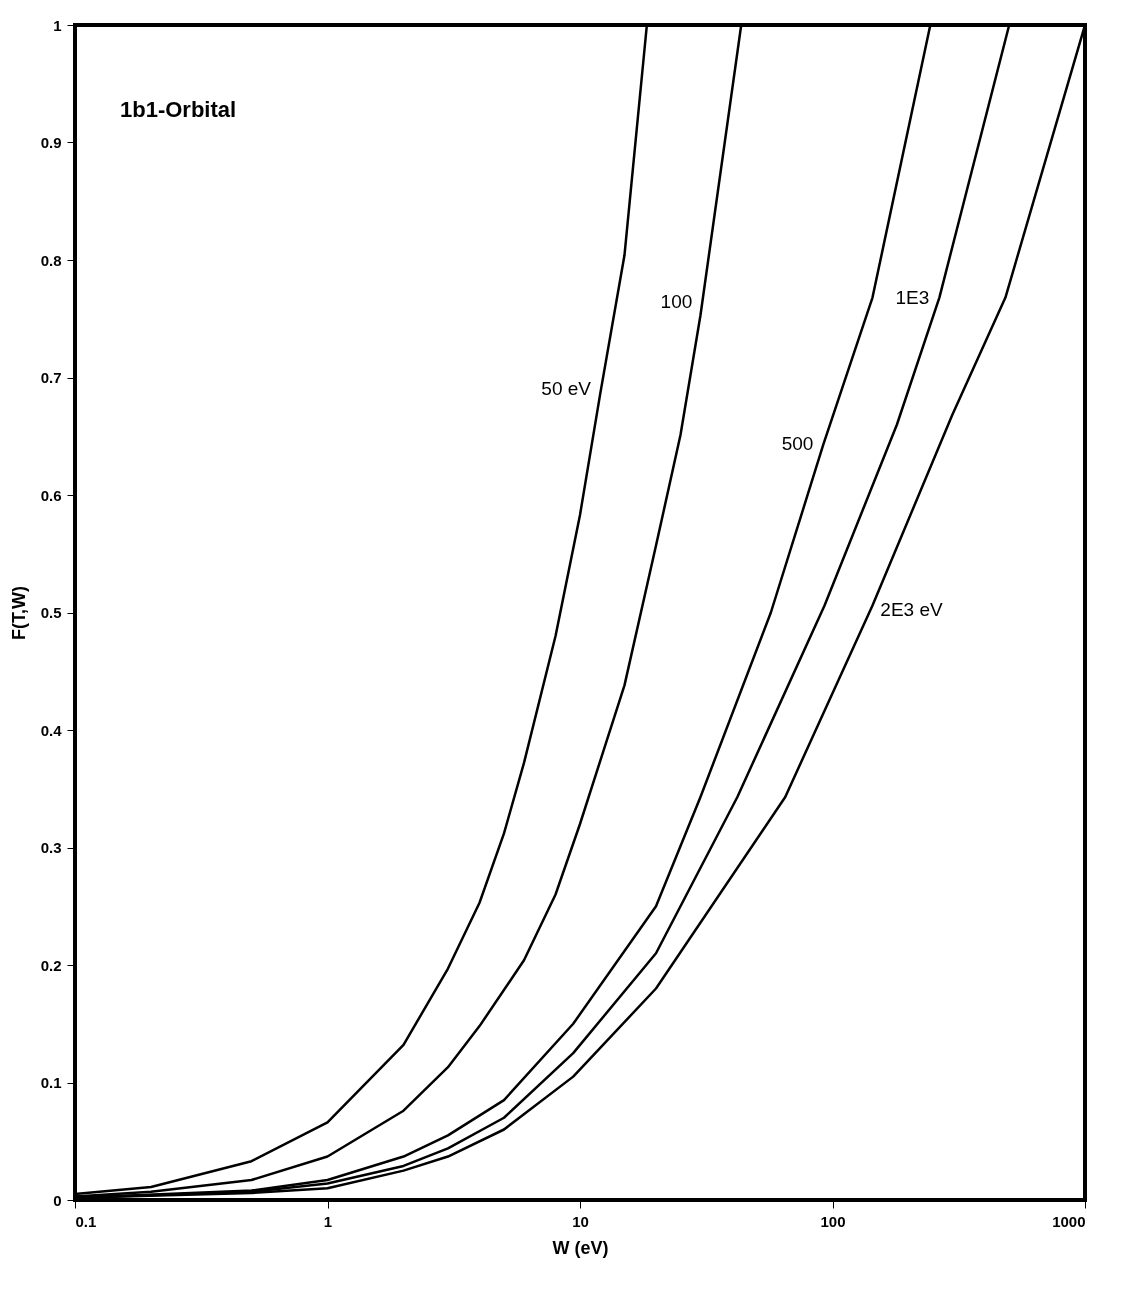 The height and width of the screenshot is (1289, 1140). What do you see at coordinates (51, 1082) in the screenshot?
I see `y-tick-label: 0.1` at bounding box center [51, 1082].